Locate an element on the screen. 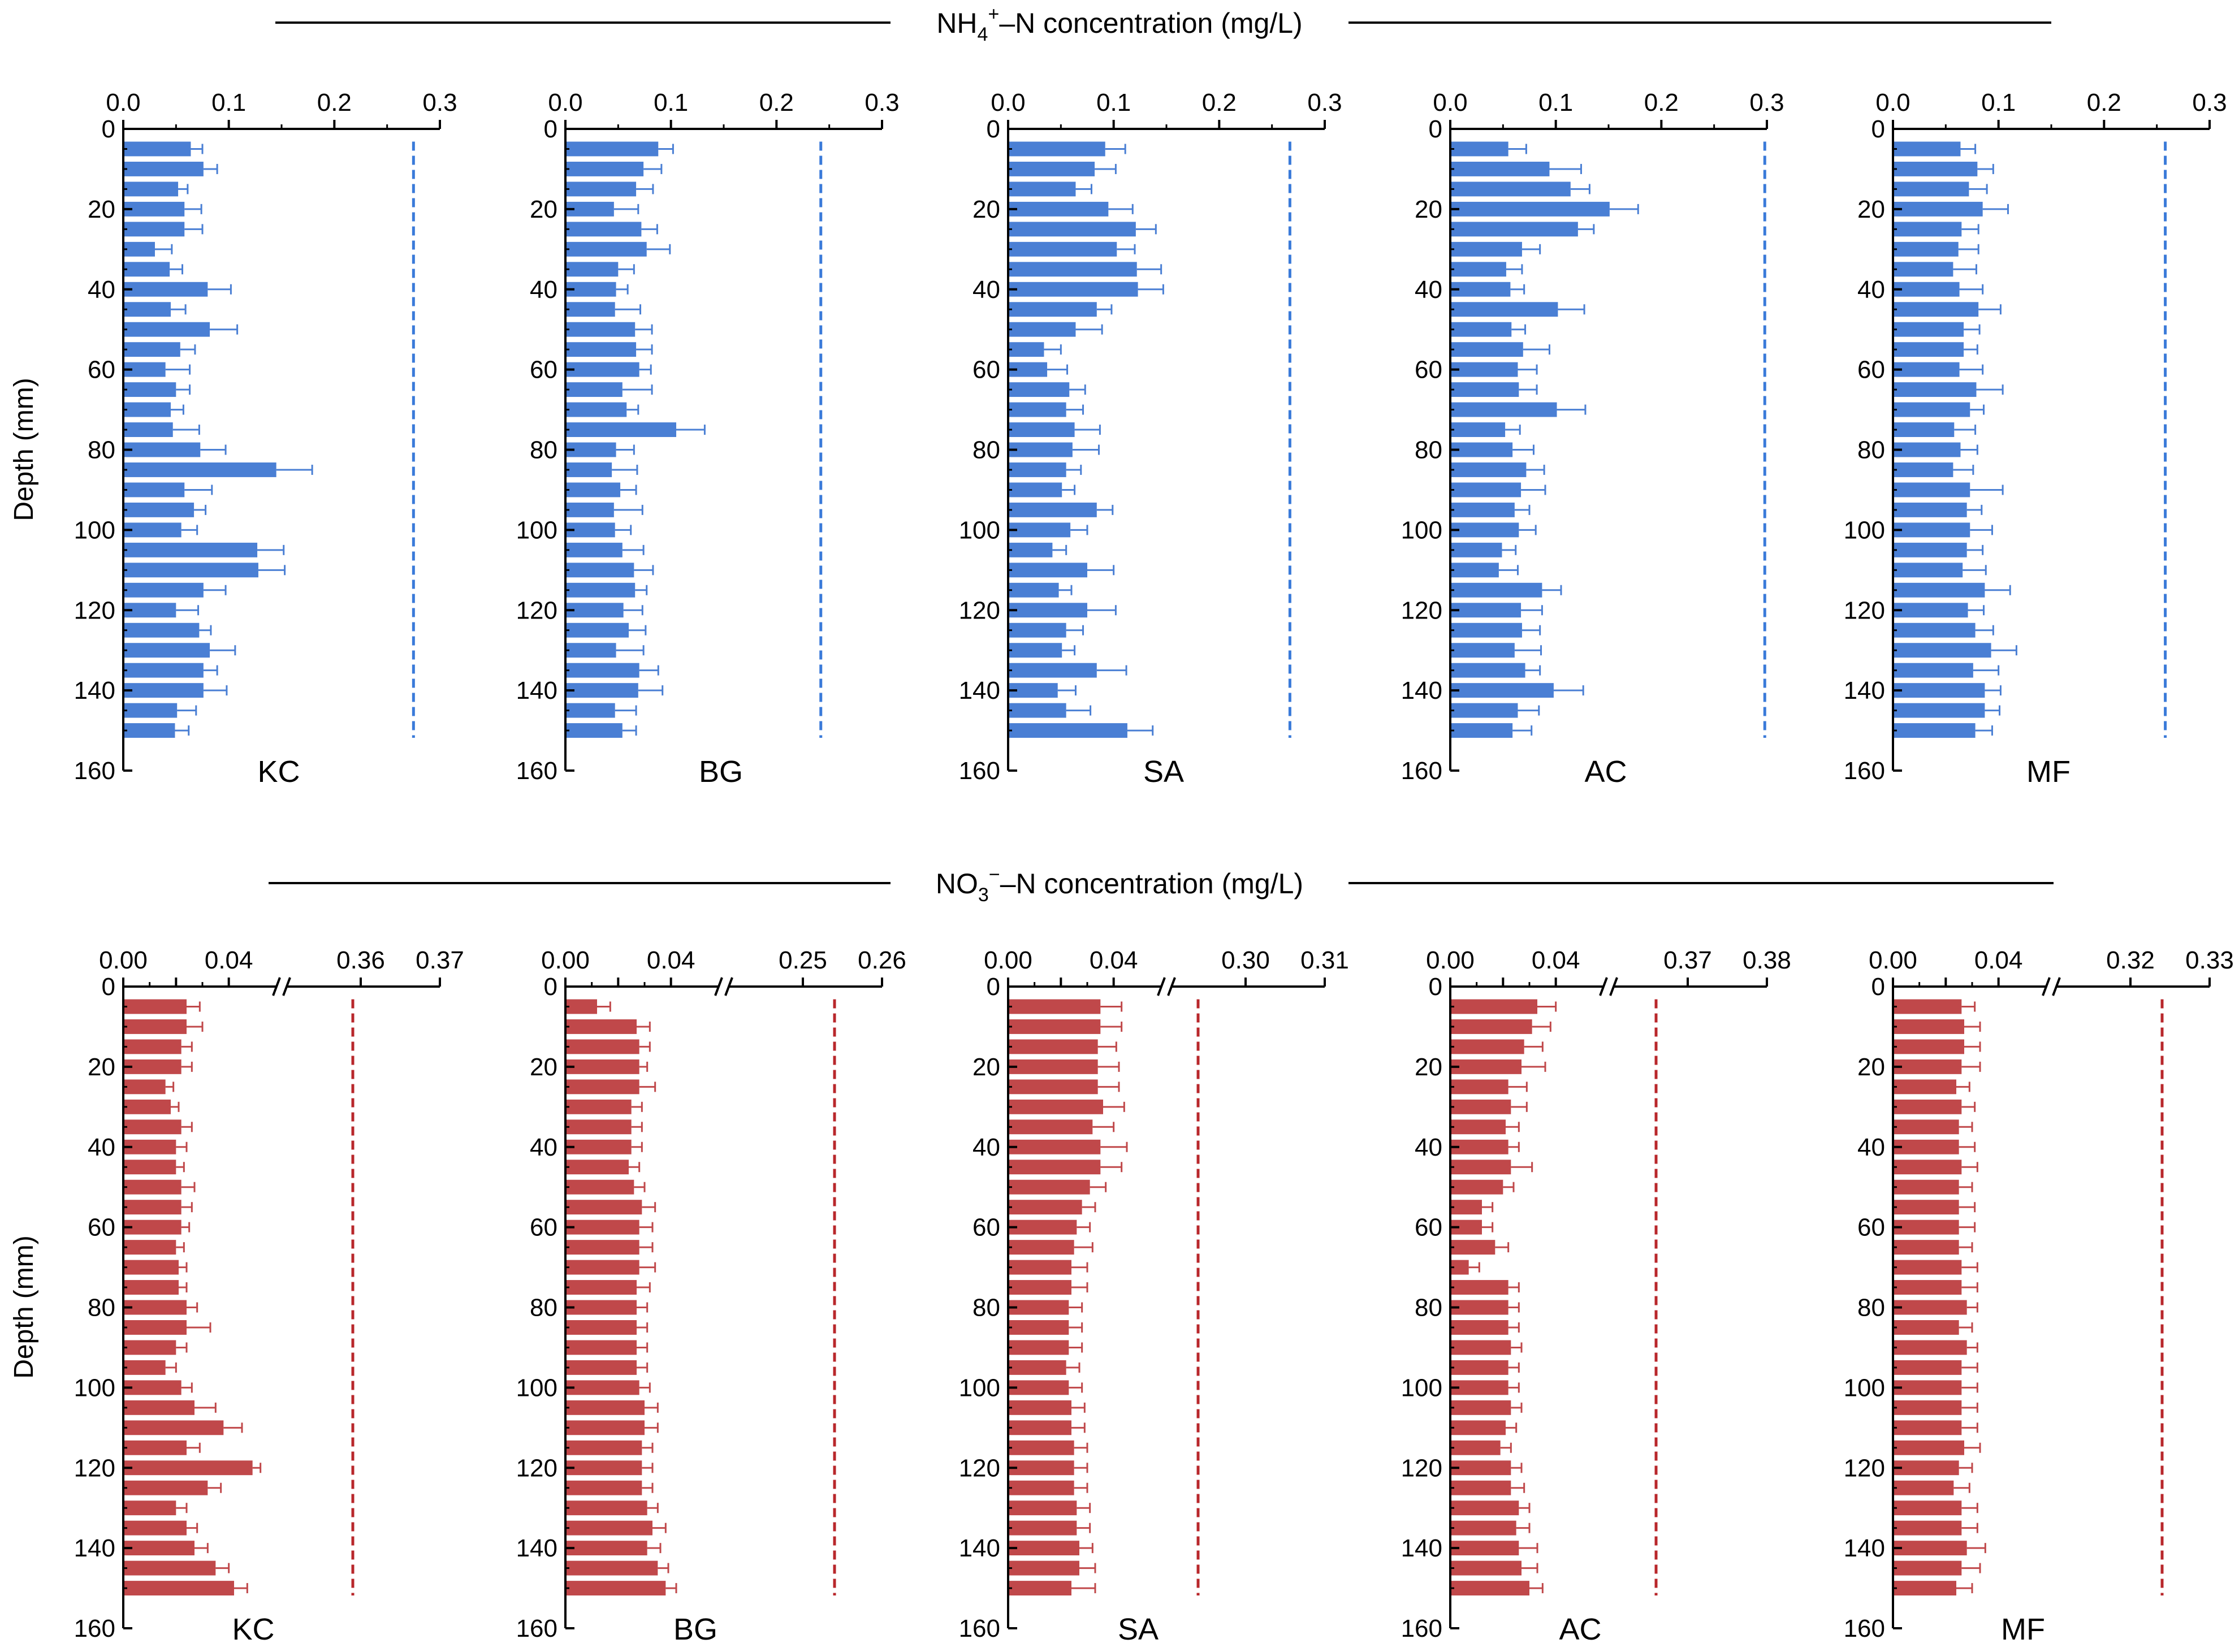  x-tick-label: 0.37 is located at coordinates (440, 960).